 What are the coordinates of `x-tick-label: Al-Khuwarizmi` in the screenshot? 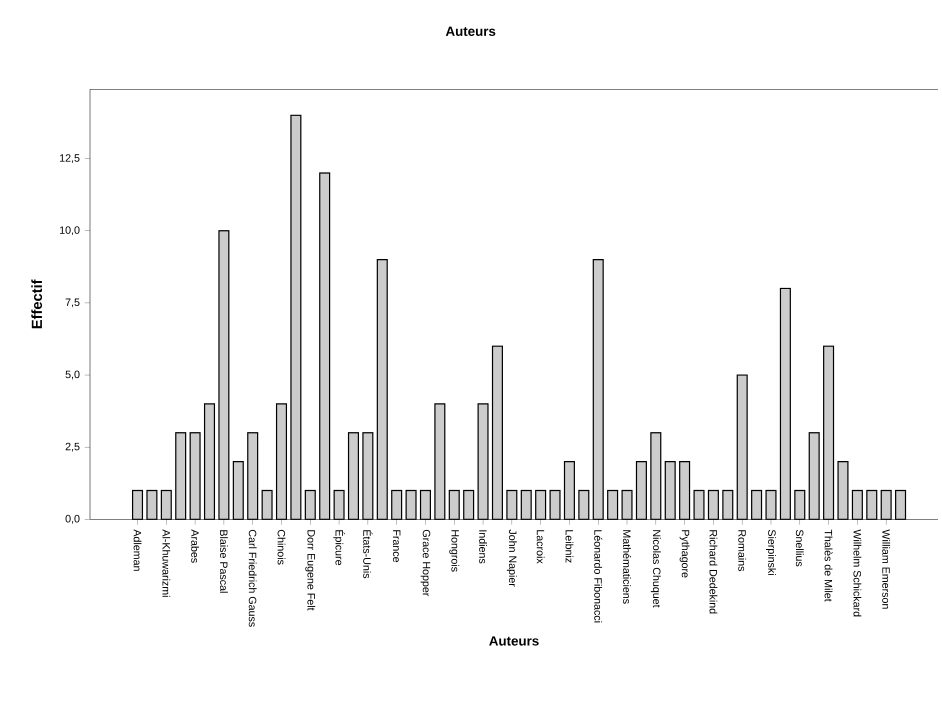 It's located at (166, 563).